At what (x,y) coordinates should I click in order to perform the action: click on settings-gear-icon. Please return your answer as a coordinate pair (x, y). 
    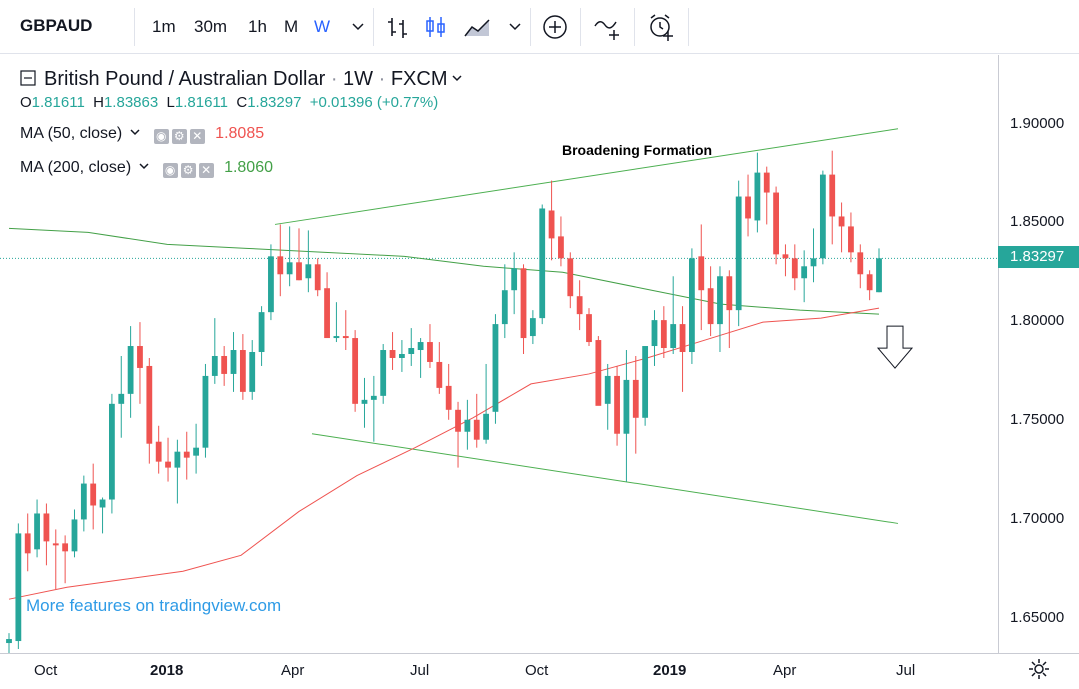
    Looking at the image, I should click on (1039, 669).